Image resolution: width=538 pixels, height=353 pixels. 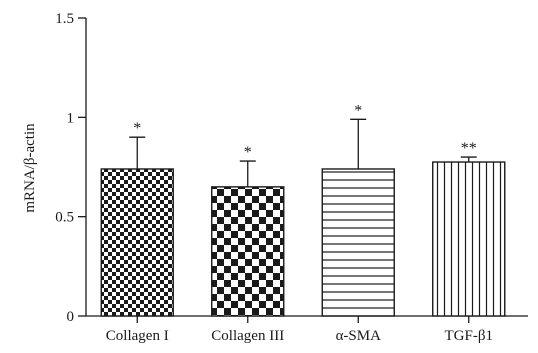 What do you see at coordinates (71, 168) in the screenshot?
I see `y-axis: 0 0.5 1 1.5` at bounding box center [71, 168].